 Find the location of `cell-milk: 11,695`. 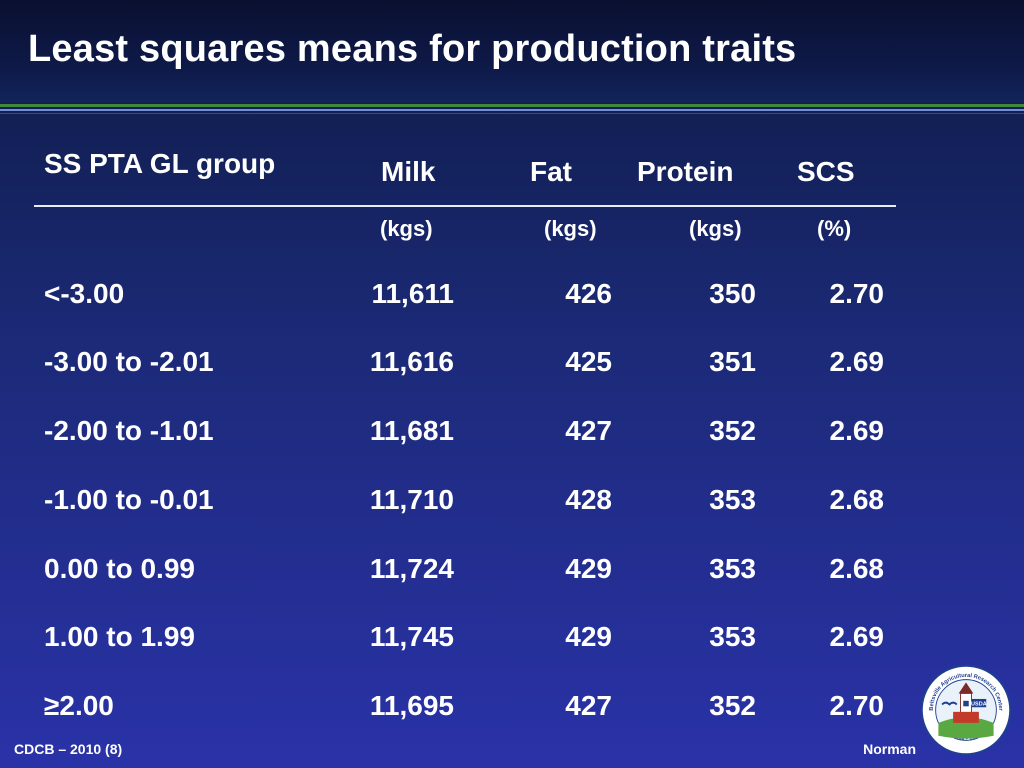

cell-milk: 11,695 is located at coordinates (411, 705).